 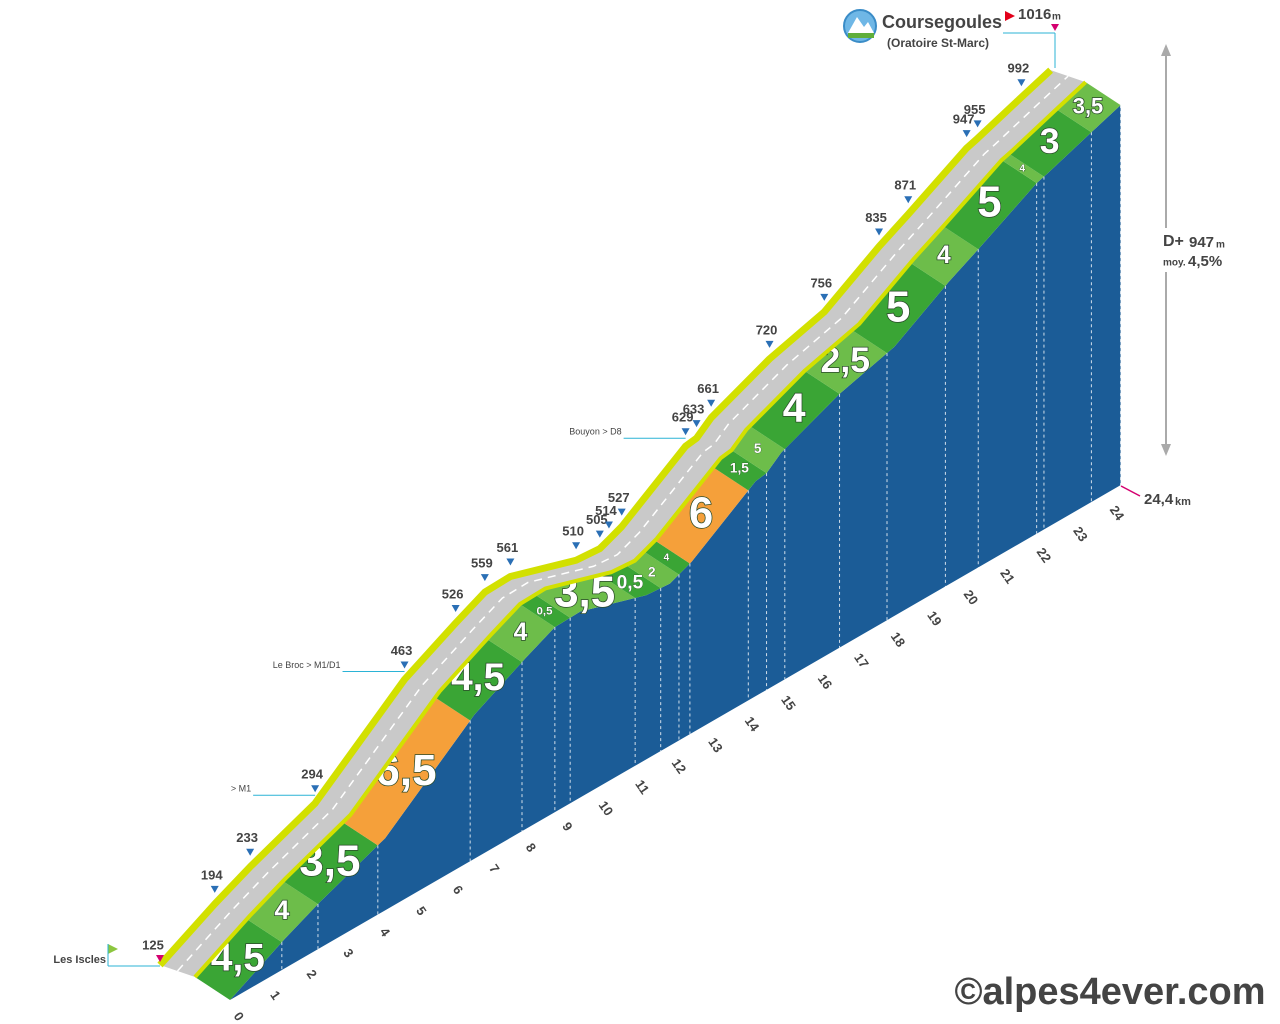 What do you see at coordinates (1159, 499) in the screenshot?
I see `distance-value: 24,4` at bounding box center [1159, 499].